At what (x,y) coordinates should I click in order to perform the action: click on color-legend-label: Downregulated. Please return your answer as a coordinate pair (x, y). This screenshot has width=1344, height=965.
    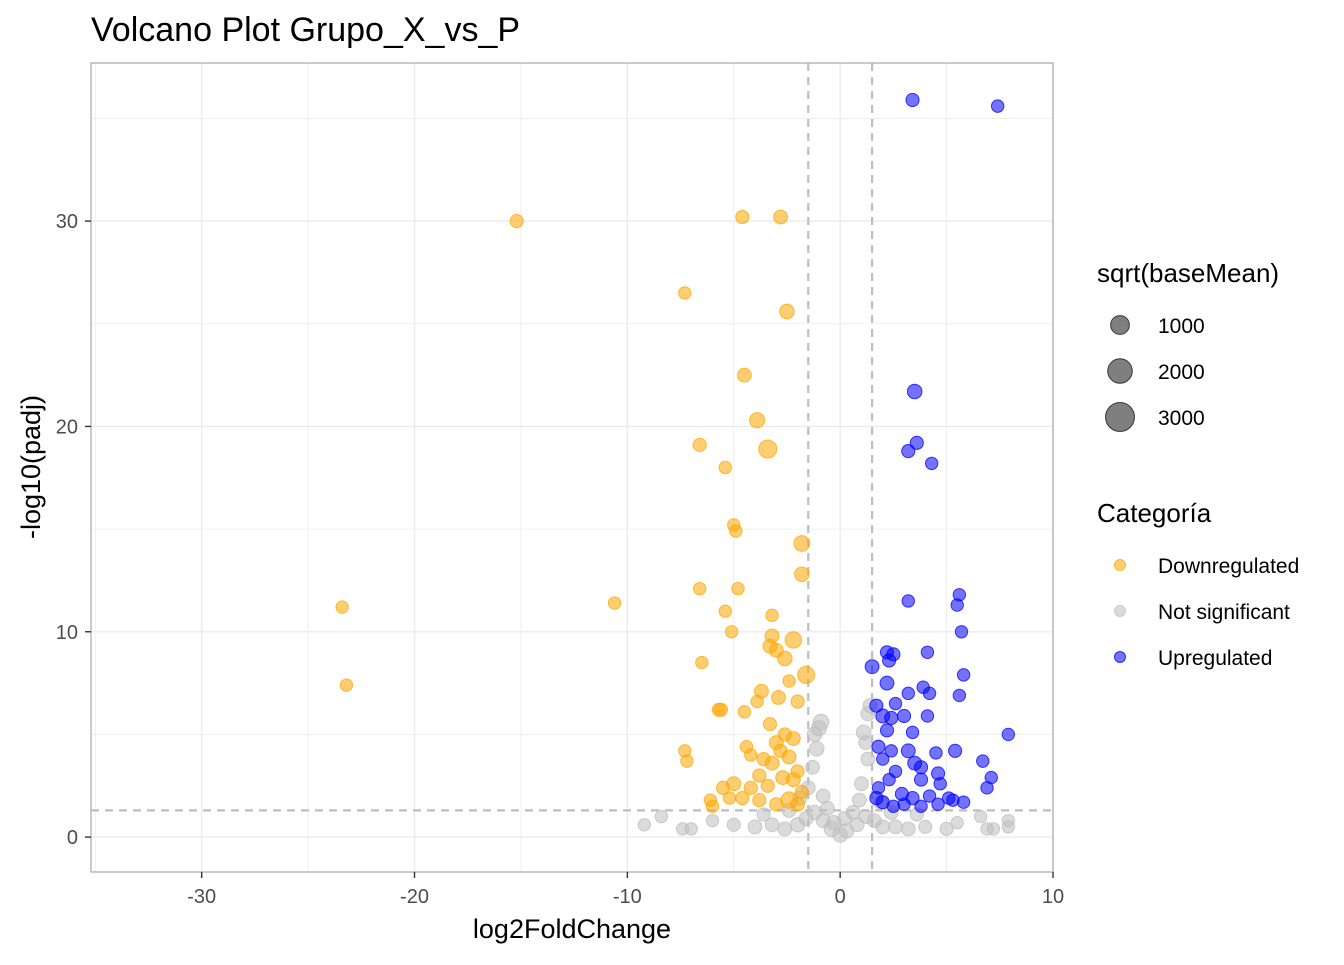
    Looking at the image, I should click on (1228, 566).